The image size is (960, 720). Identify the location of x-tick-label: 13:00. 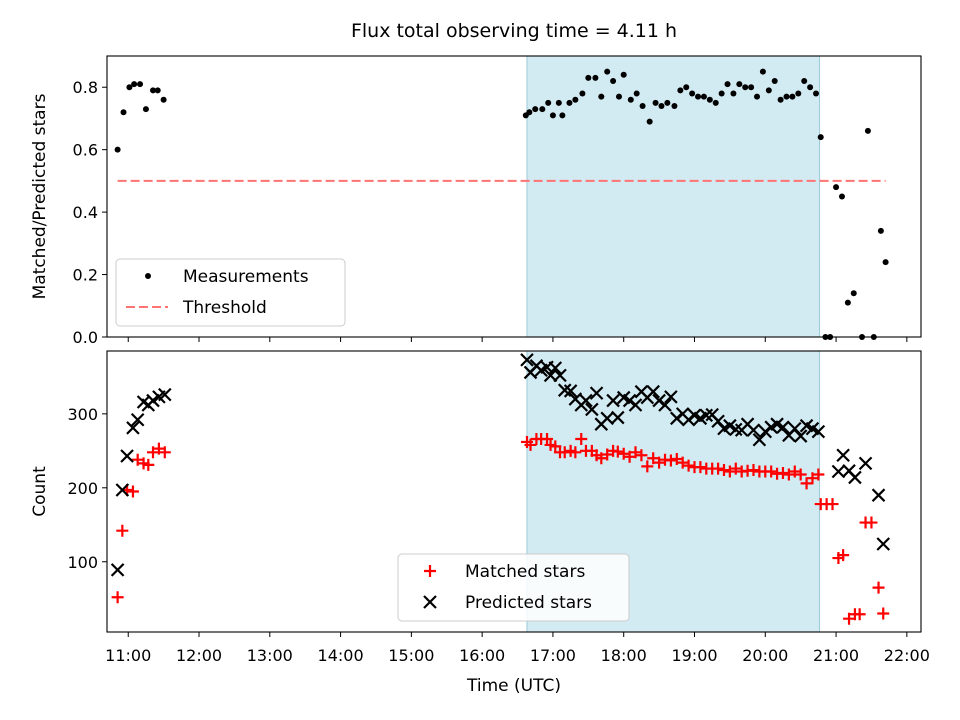
(270, 655).